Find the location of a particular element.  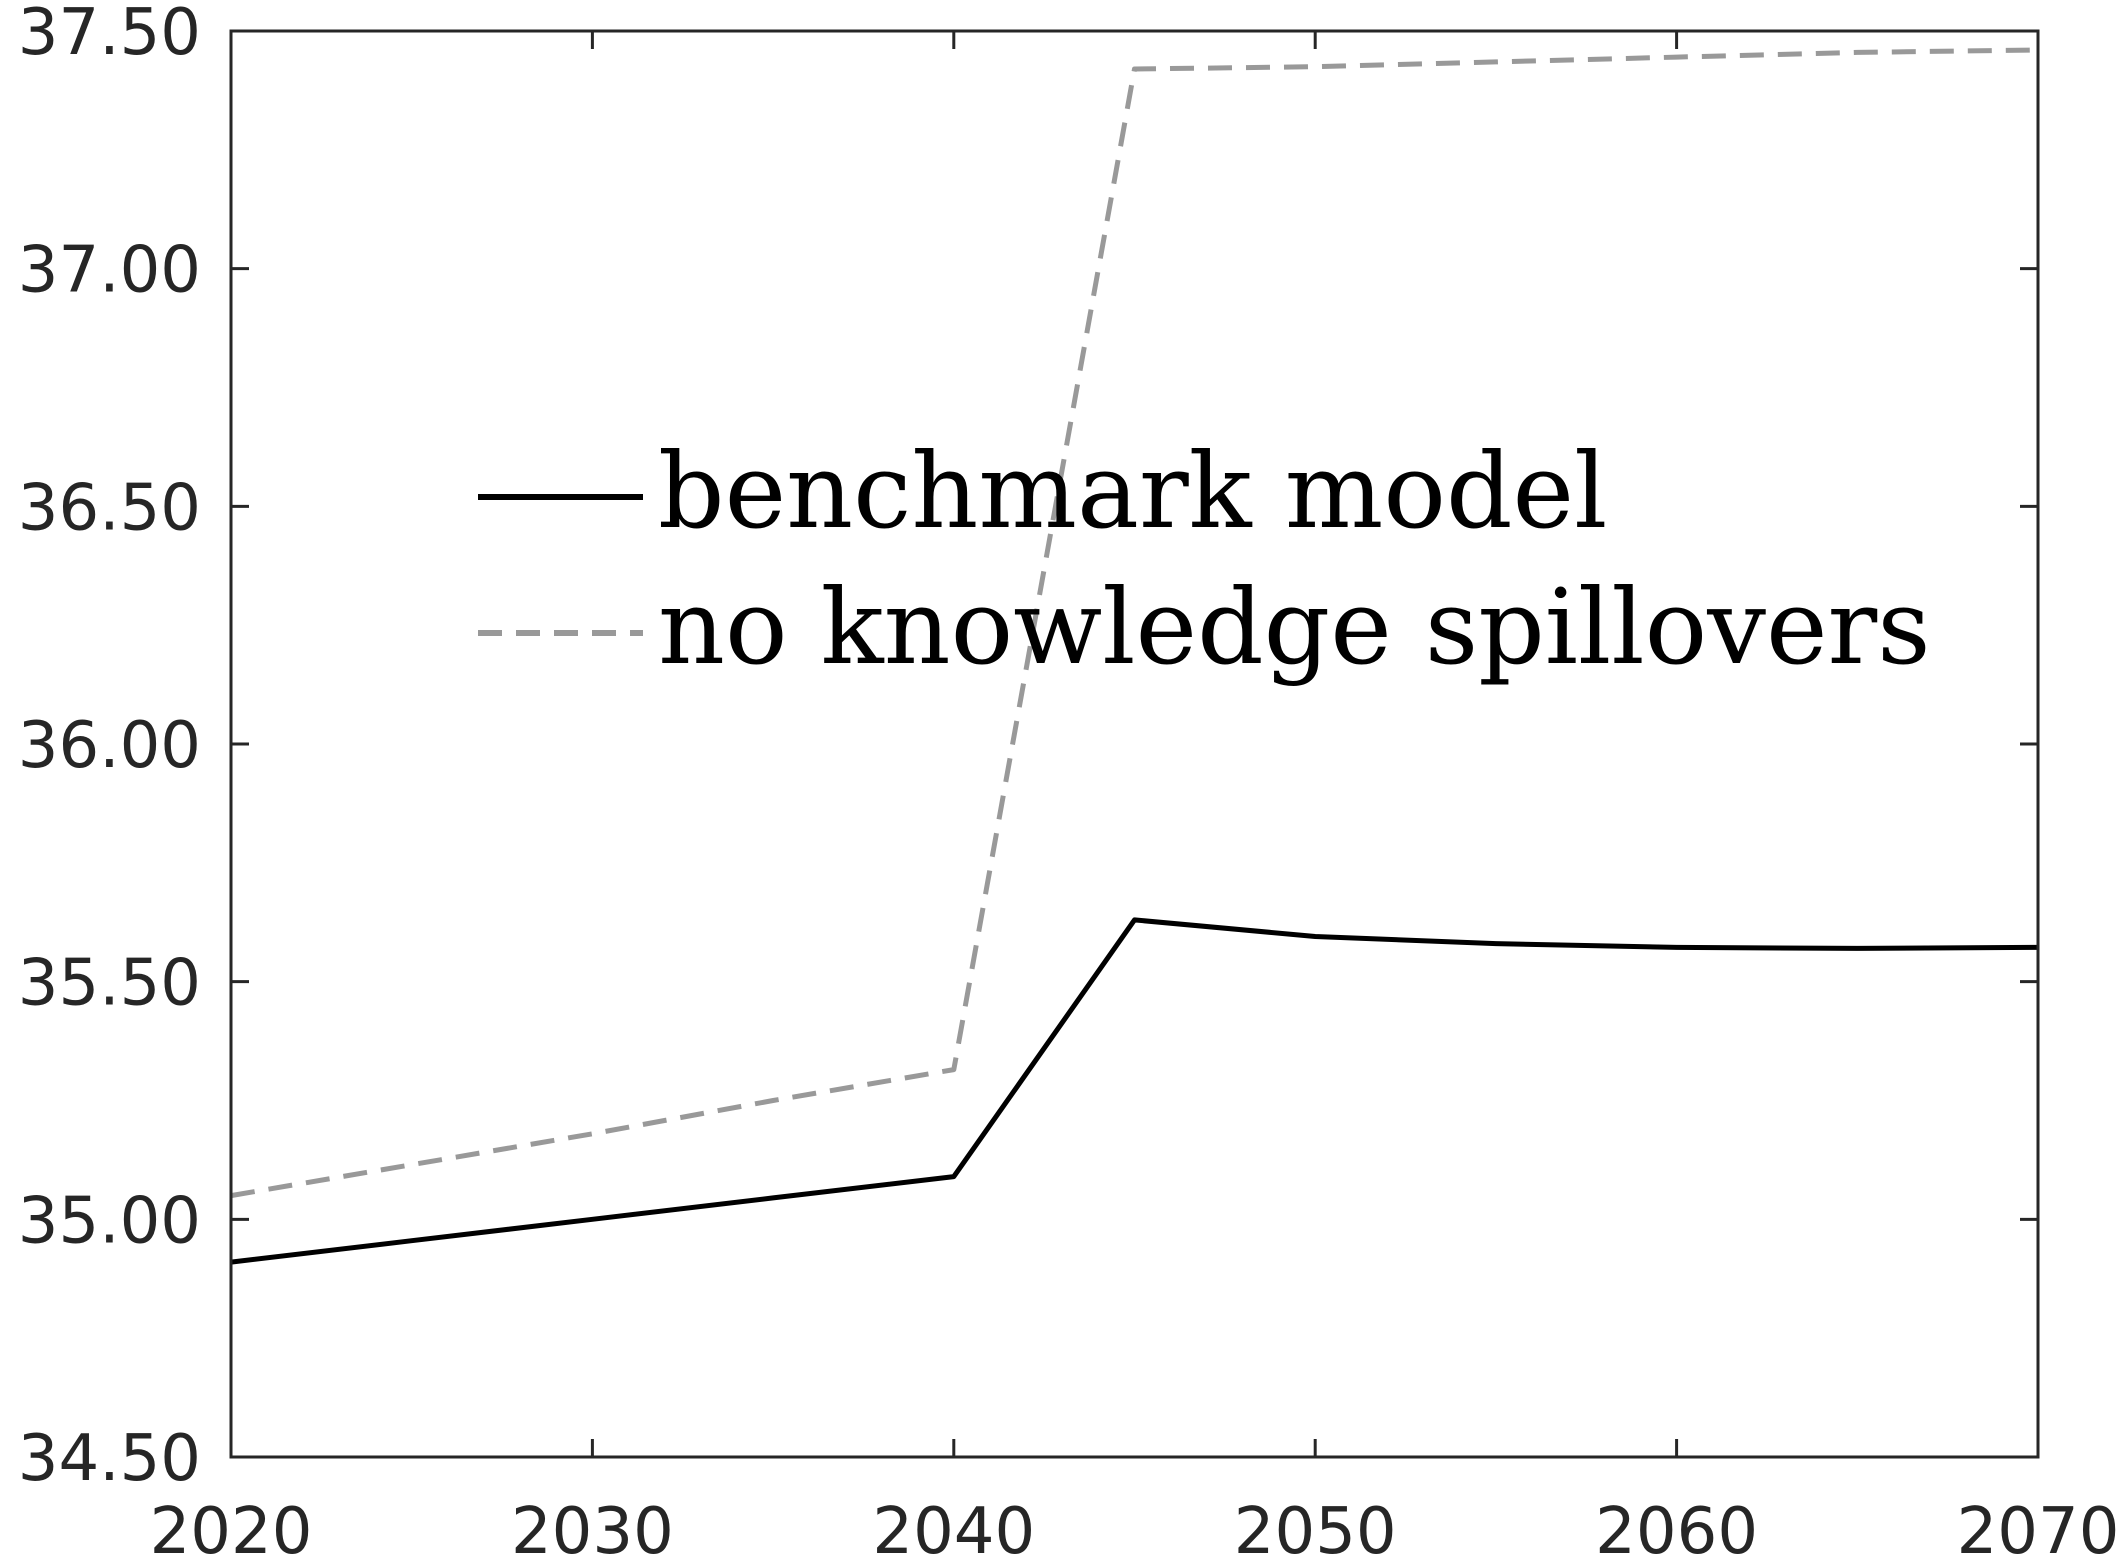

y-tick-label: 35.00 is located at coordinates (109, 1221).